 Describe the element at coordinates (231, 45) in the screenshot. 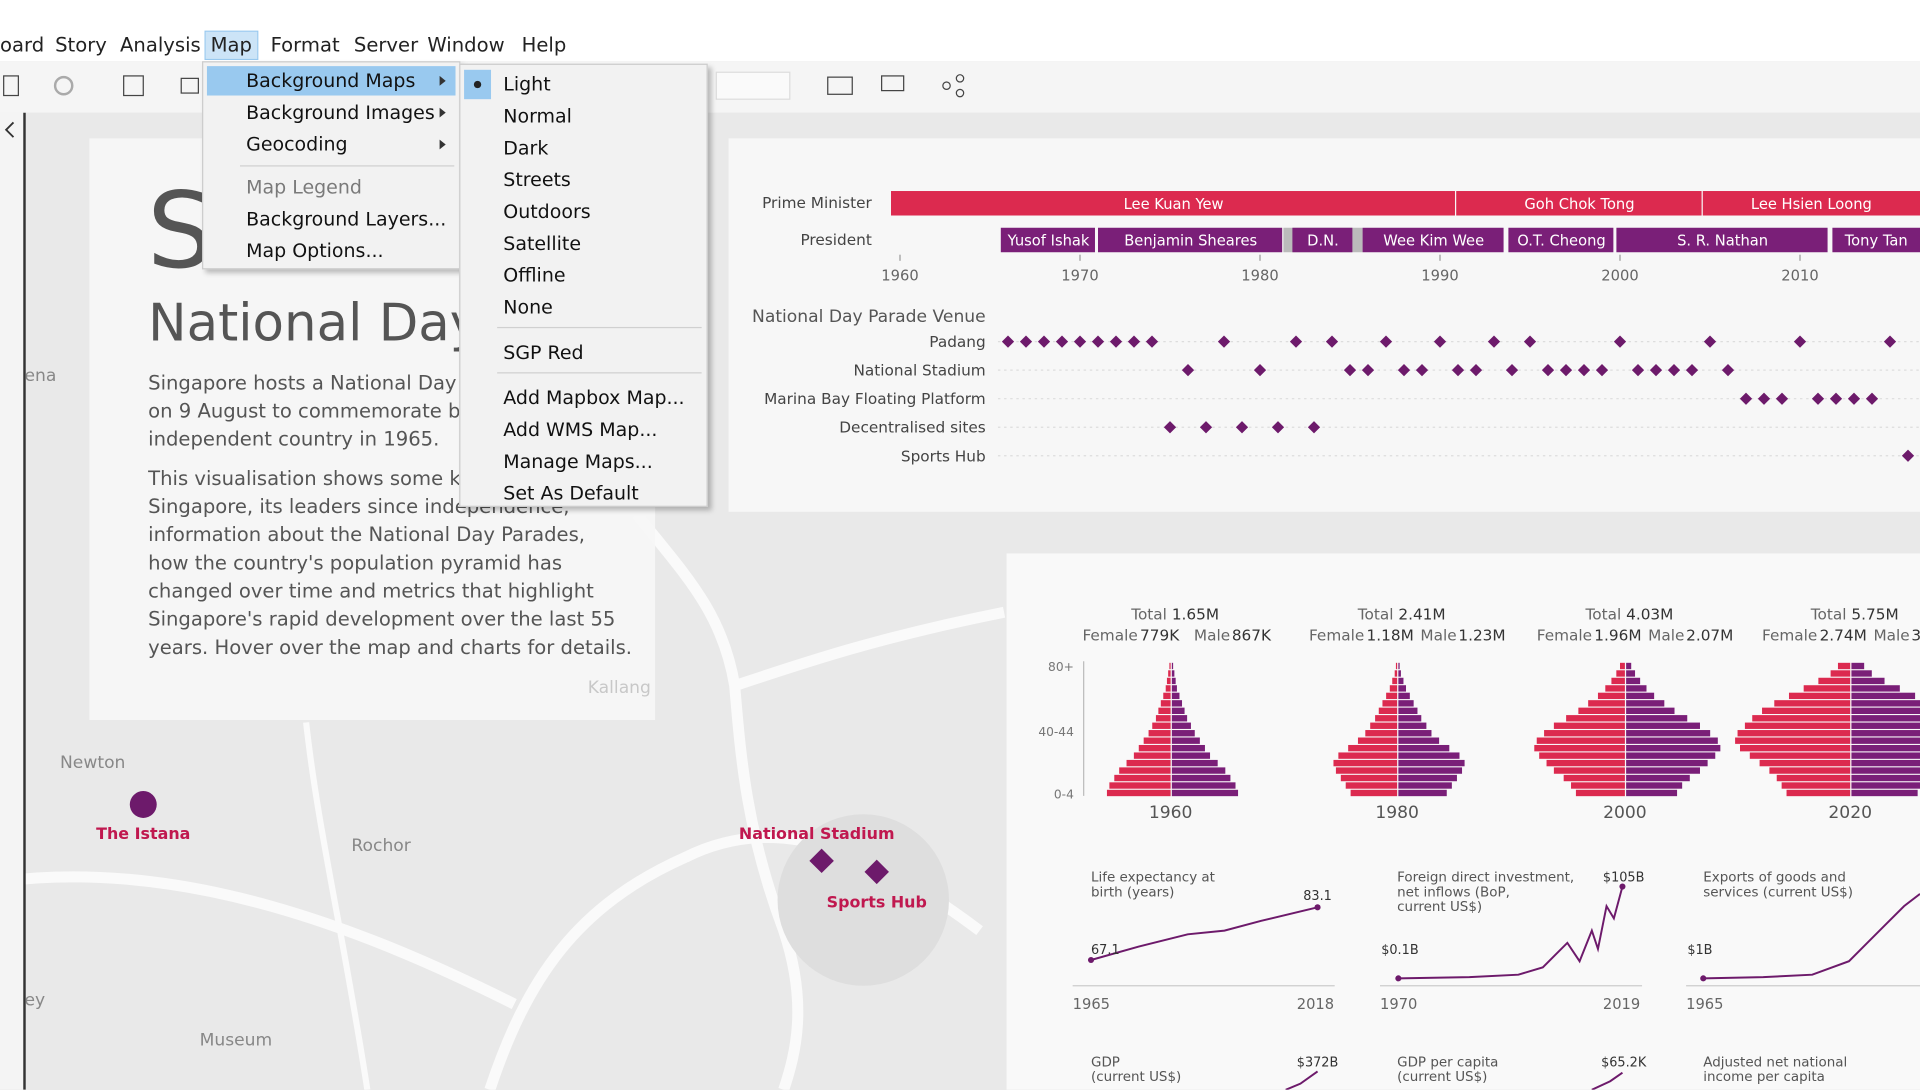

I see `menu-item: Map` at that location.